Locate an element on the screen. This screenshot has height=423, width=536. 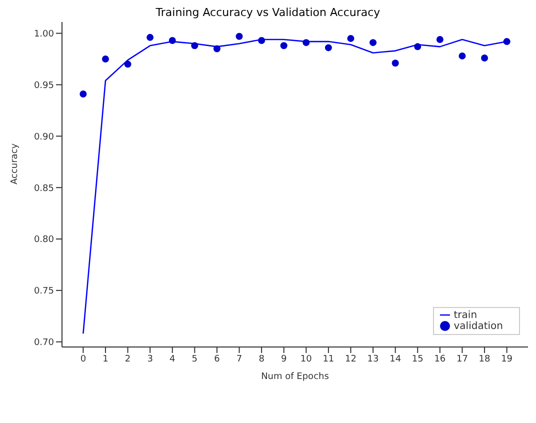
y-tick-label: 1.00 is located at coordinates (44, 35).